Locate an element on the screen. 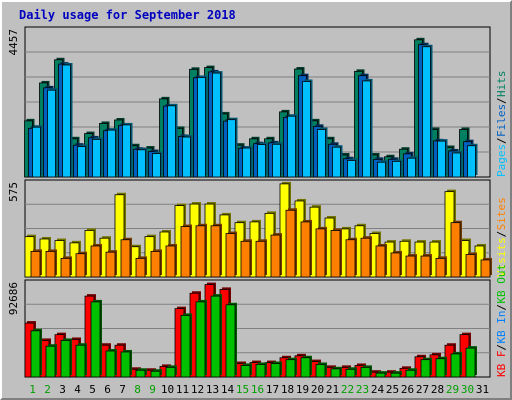 Image resolution: width=512 pixels, height=400 pixels. x-tick-label: 23 is located at coordinates (362, 389).